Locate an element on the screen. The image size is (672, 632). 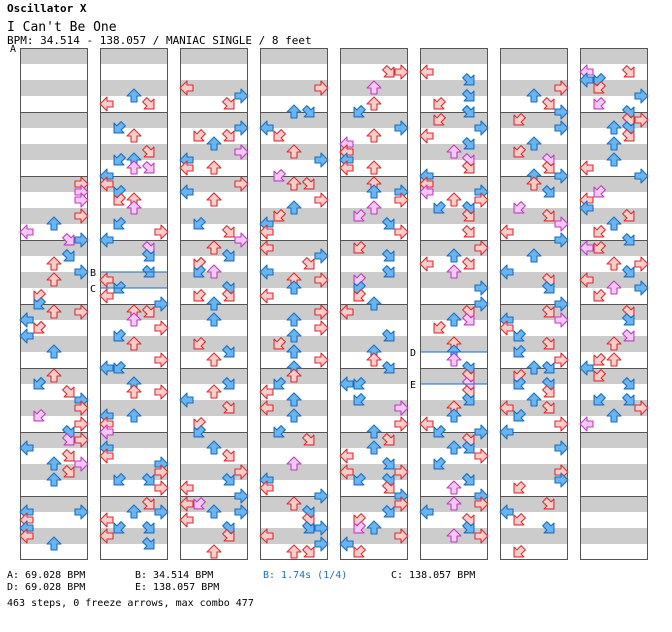
artist-title: Oscillator X is located at coordinates (47, 8).